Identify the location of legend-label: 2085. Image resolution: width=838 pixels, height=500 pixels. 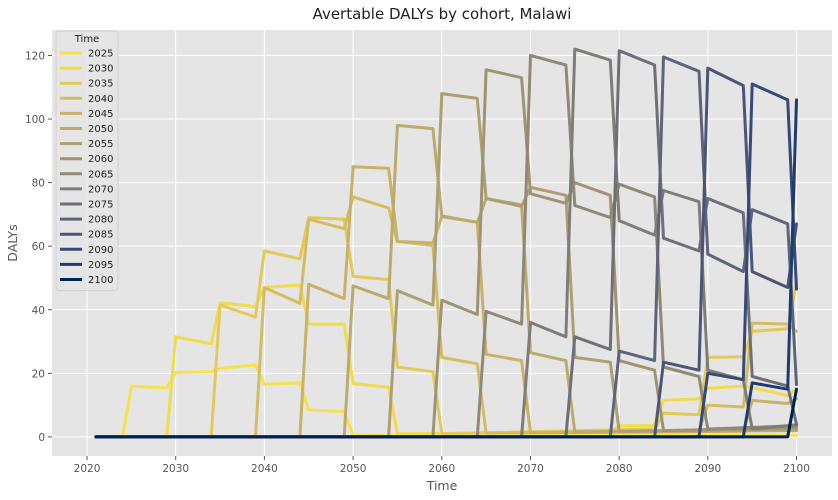
(100, 235).